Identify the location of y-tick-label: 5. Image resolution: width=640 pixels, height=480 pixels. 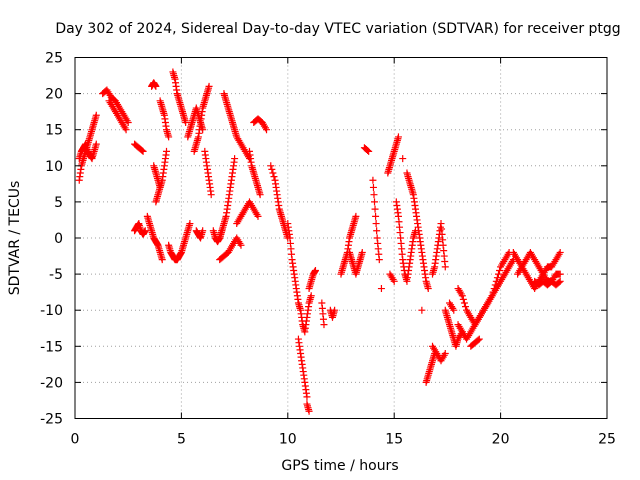
(58, 203).